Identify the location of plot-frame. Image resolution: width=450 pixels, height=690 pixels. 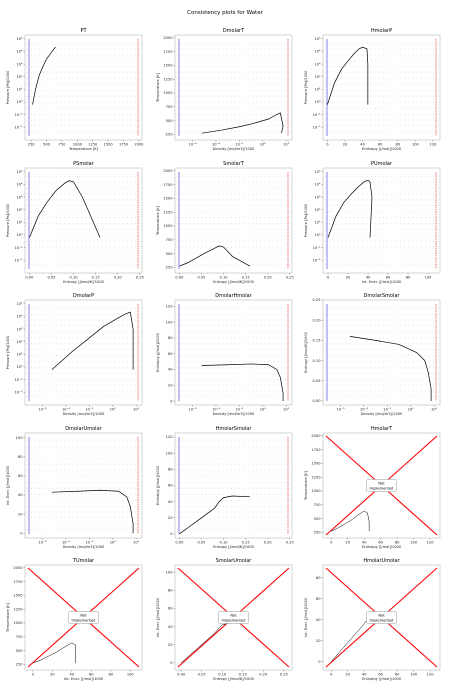
(381, 87).